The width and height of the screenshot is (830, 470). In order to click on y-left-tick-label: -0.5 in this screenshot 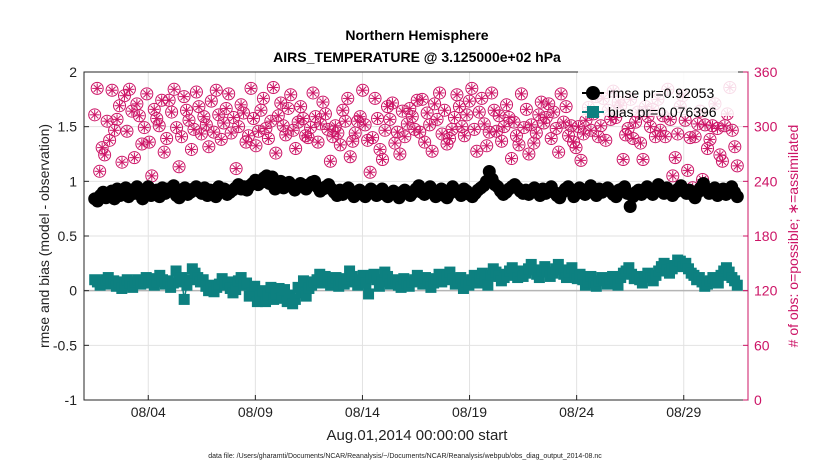, I will do `click(65, 345)`.